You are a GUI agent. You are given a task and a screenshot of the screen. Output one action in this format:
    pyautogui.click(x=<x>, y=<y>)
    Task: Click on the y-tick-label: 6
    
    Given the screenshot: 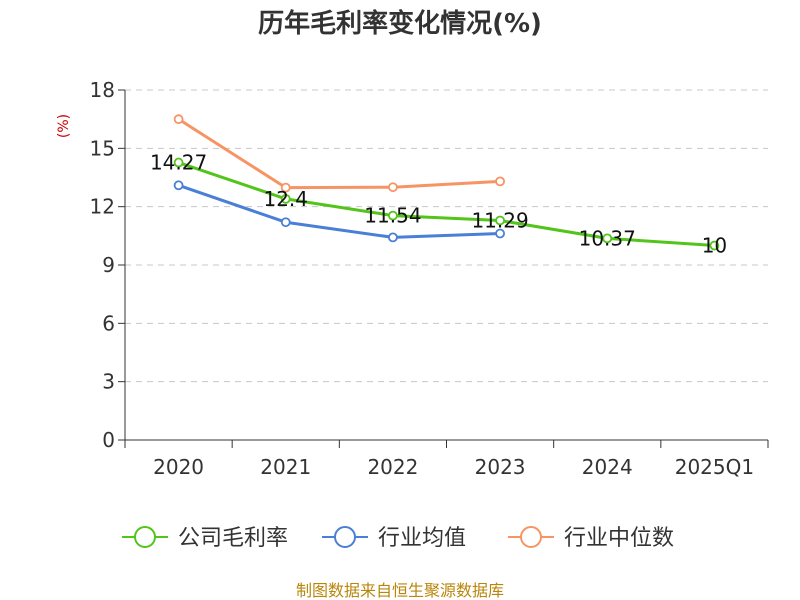 What is the action you would take?
    pyautogui.click(x=108, y=323)
    